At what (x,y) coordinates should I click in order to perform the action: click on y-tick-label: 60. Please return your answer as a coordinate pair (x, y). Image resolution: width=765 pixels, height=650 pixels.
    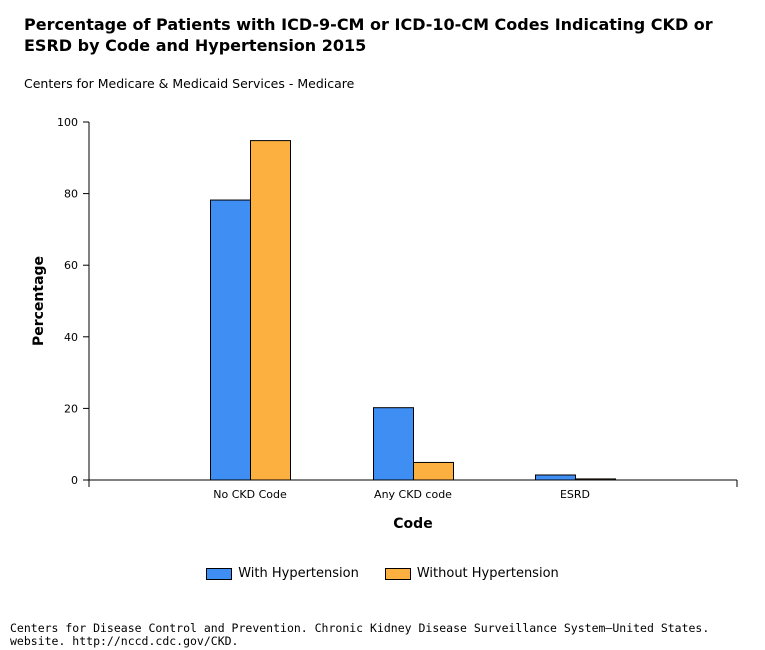
    Looking at the image, I should click on (71, 265).